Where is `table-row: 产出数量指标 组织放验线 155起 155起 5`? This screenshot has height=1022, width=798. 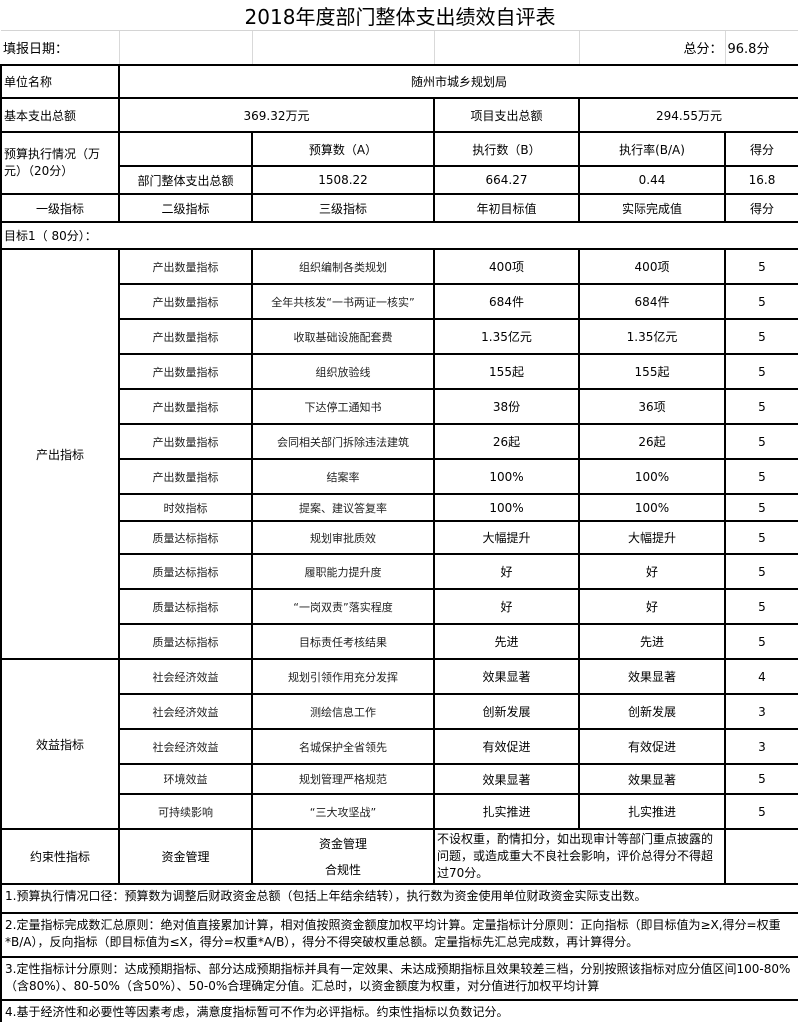 table-row: 产出数量指标 组织放验线 155起 155起 5 is located at coordinates (399, 371).